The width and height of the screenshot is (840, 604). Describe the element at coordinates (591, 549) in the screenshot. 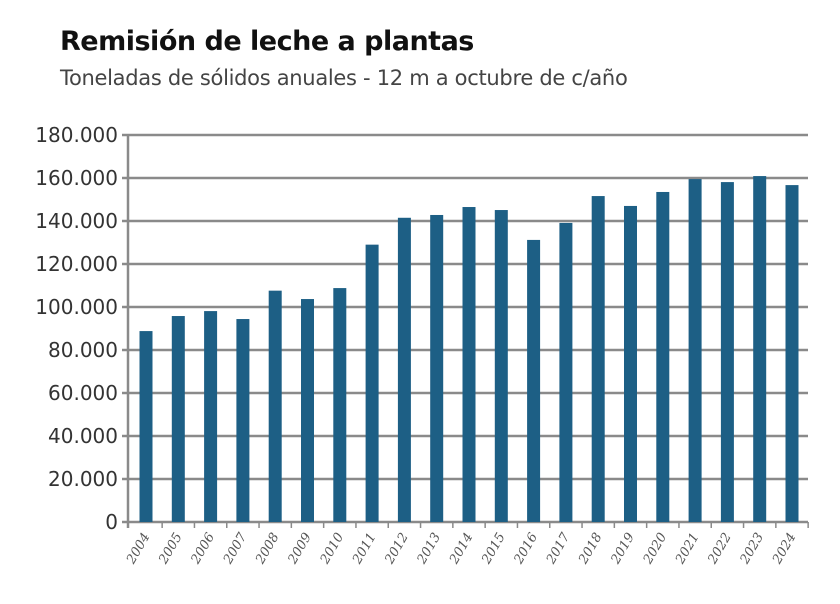

I see `x-tick-label: 2018` at that location.